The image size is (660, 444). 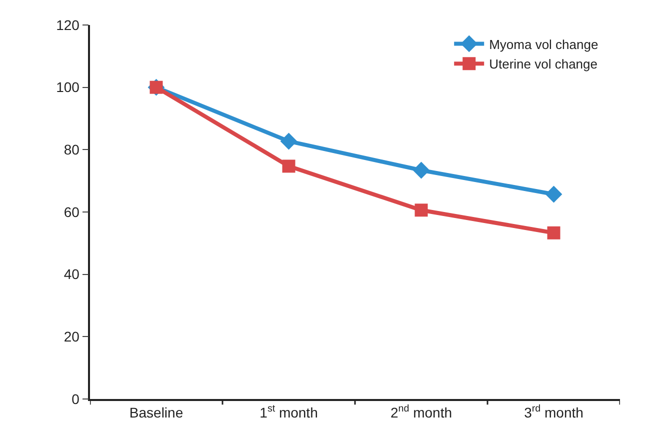 What do you see at coordinates (543, 64) in the screenshot?
I see `legend-label: Uterine vol change` at bounding box center [543, 64].